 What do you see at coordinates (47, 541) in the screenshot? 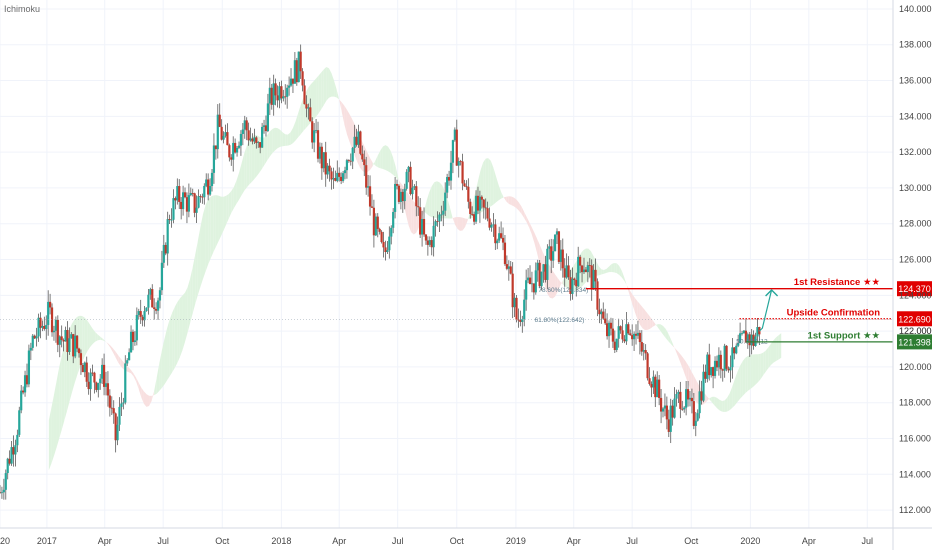
I see `x-tick-label: 2017` at bounding box center [47, 541].